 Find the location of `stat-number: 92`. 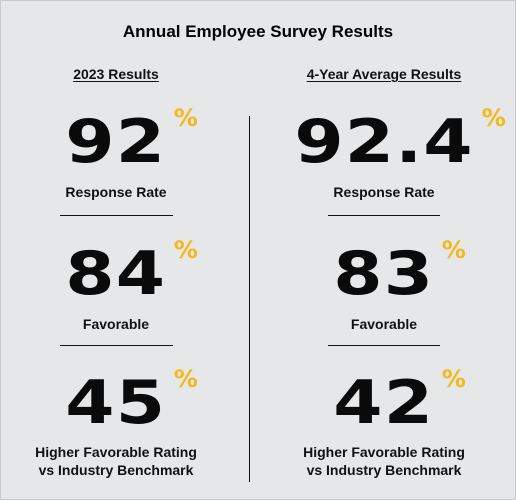

stat-number: 92 is located at coordinates (116, 142).